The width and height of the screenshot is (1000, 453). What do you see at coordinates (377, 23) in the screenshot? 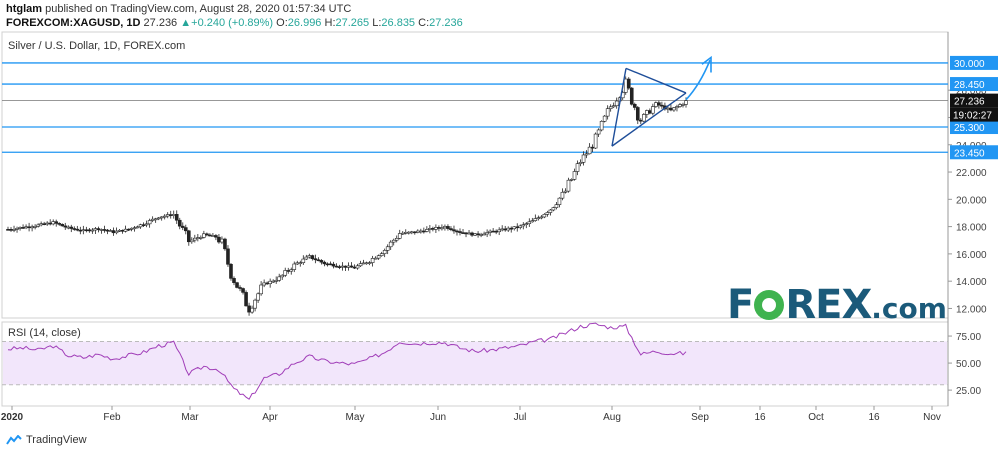
I see `low-label: L:` at bounding box center [377, 23].